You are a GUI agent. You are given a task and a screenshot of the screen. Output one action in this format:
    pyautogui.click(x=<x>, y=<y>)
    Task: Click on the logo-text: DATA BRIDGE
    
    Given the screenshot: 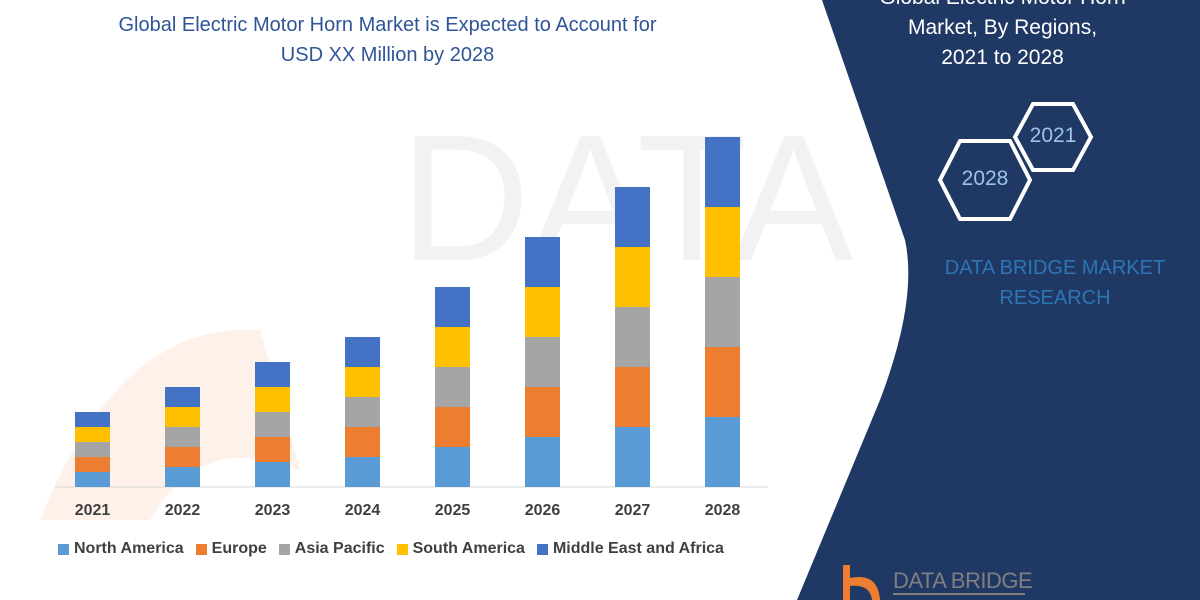 What is the action you would take?
    pyautogui.click(x=963, y=580)
    